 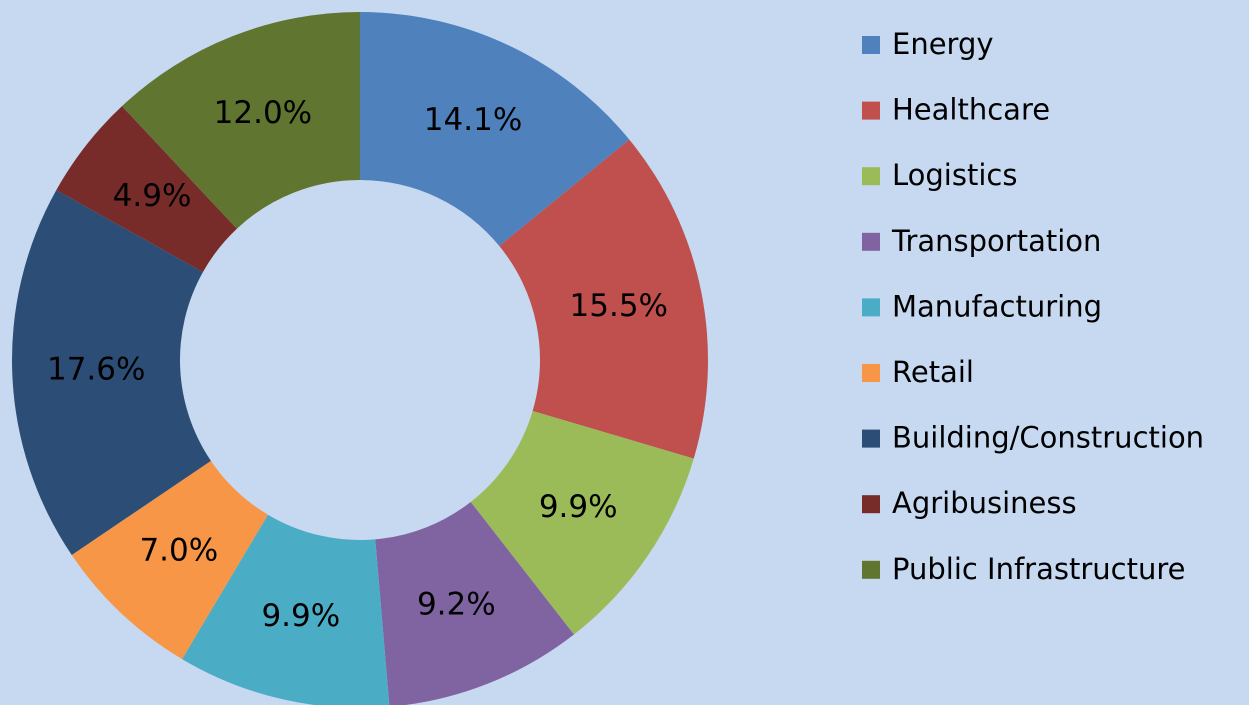 I want to click on legend-label: Manufacturing, so click(x=997, y=306).